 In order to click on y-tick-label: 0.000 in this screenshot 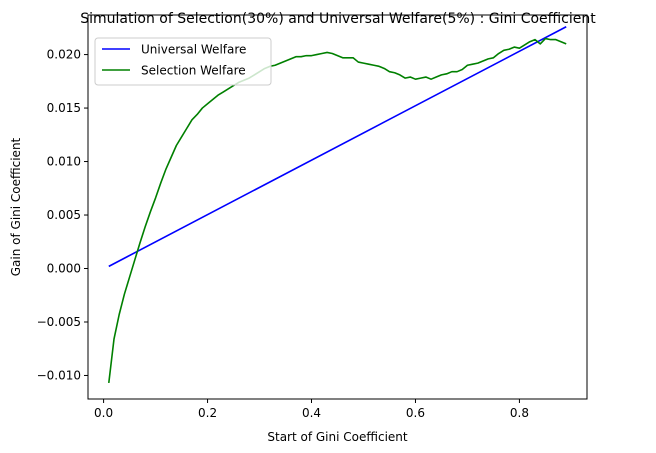, I will do `click(64, 269)`.